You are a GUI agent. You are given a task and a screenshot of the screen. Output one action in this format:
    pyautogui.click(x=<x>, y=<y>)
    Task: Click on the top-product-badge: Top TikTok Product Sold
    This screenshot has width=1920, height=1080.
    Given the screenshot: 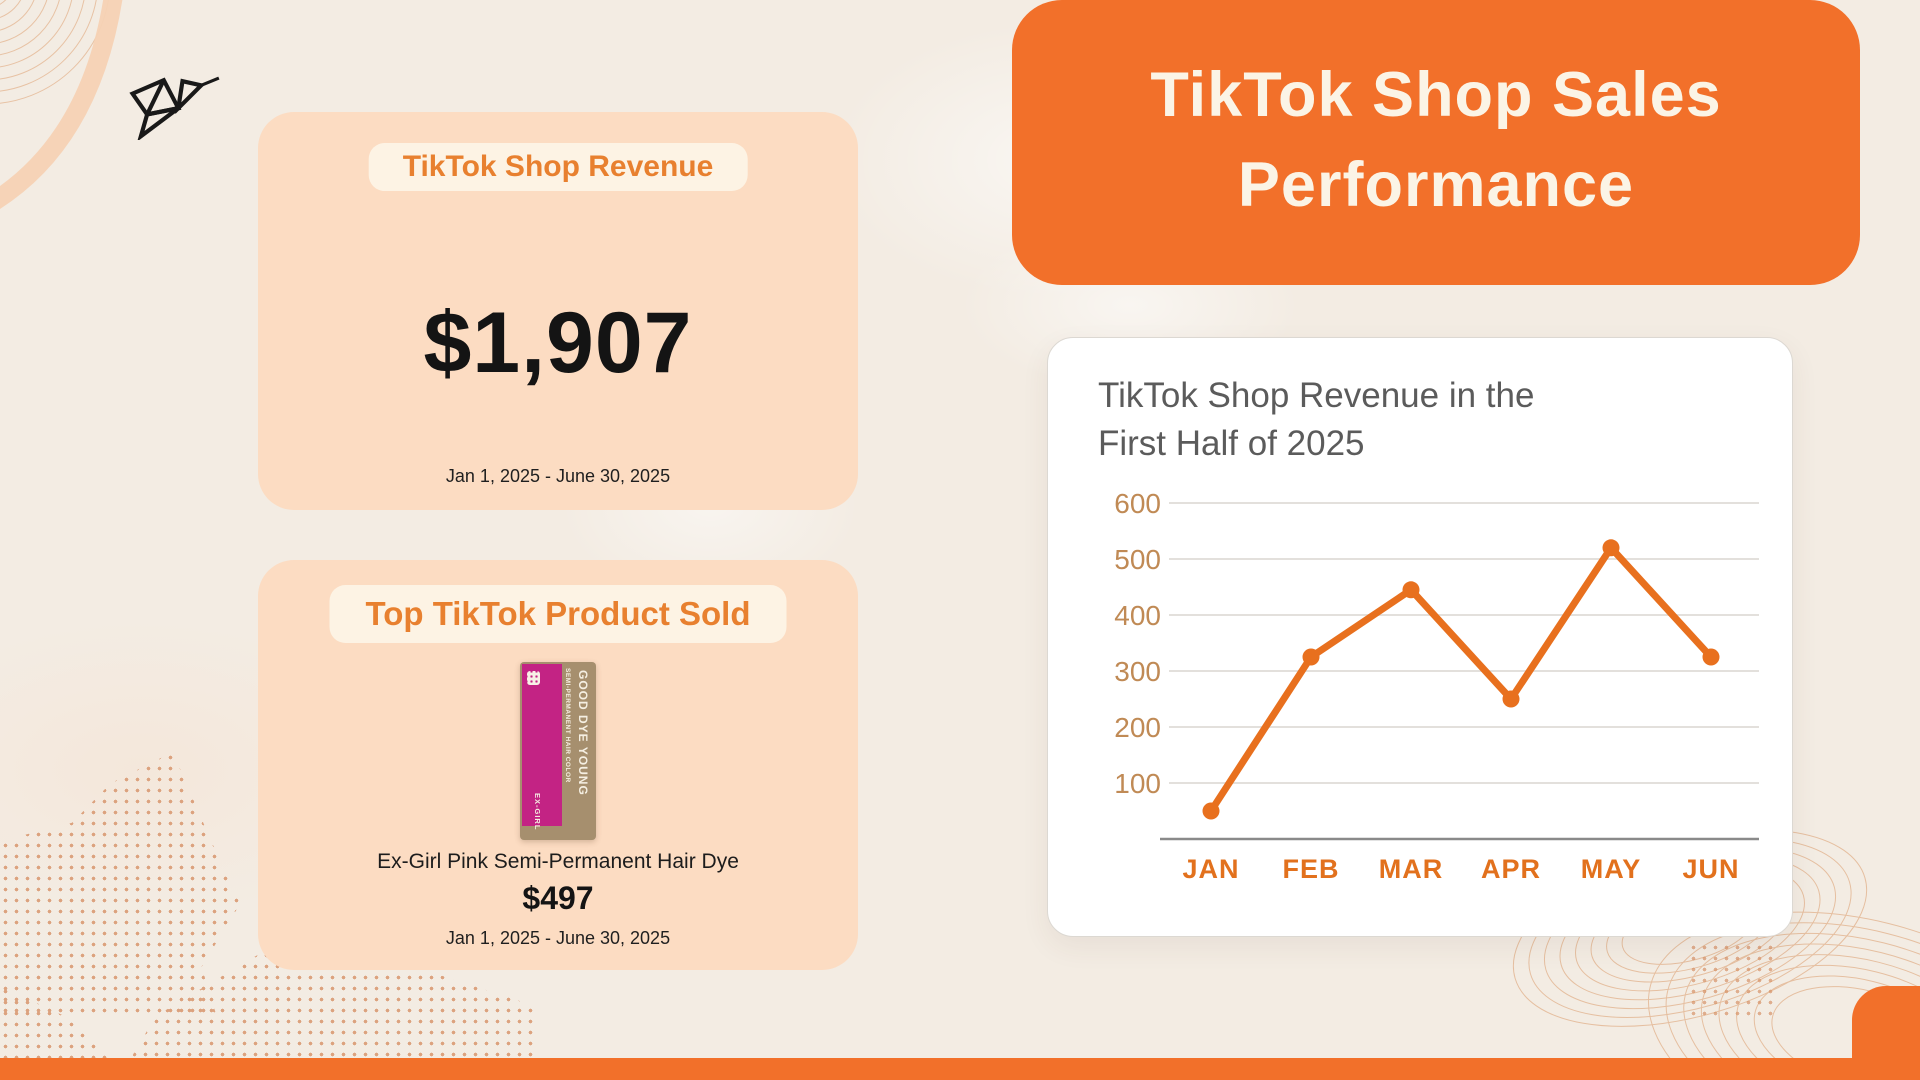 What is the action you would take?
    pyautogui.click(x=558, y=614)
    